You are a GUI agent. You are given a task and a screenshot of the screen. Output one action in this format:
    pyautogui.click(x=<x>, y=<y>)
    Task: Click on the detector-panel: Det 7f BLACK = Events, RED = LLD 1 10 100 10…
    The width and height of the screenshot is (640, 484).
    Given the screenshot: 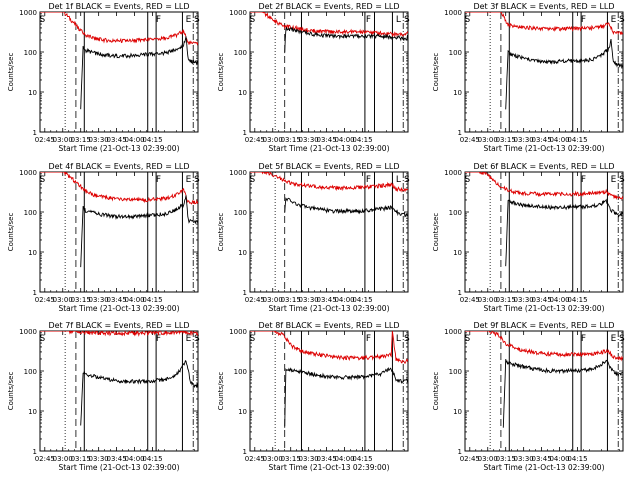 What is the action you would take?
    pyautogui.click(x=103, y=396)
    